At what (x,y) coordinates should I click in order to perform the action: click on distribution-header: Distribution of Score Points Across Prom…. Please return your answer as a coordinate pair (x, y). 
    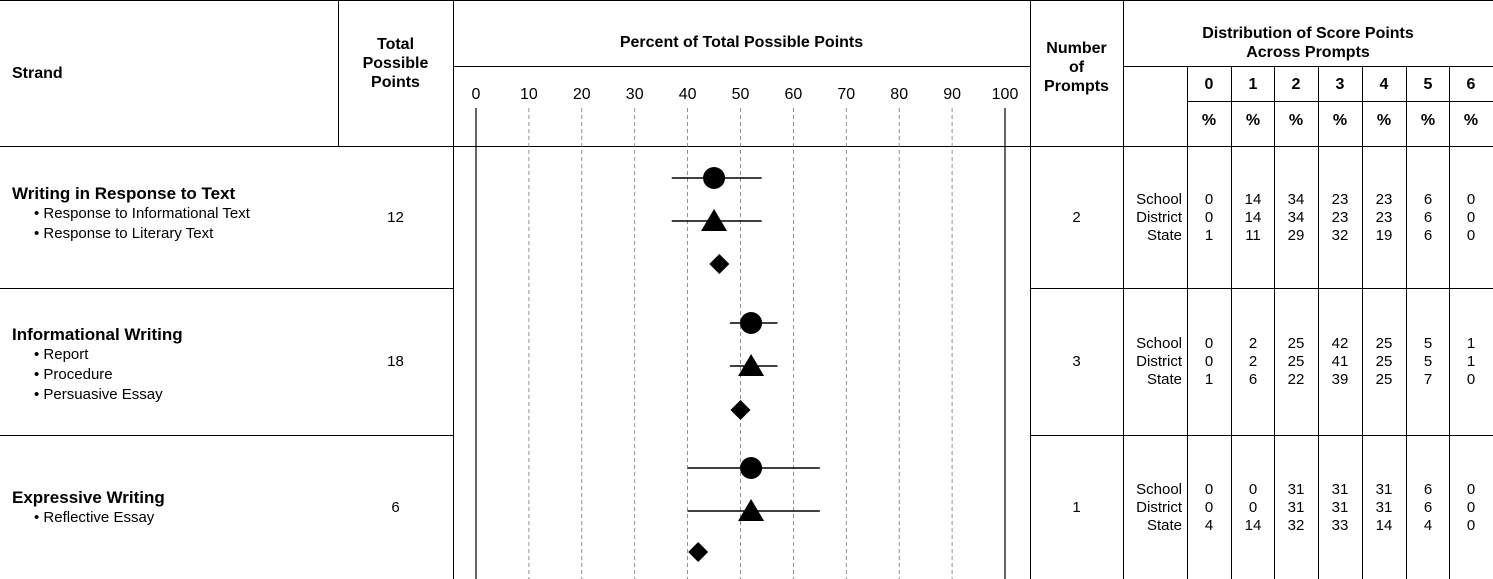
    Looking at the image, I should click on (1308, 43).